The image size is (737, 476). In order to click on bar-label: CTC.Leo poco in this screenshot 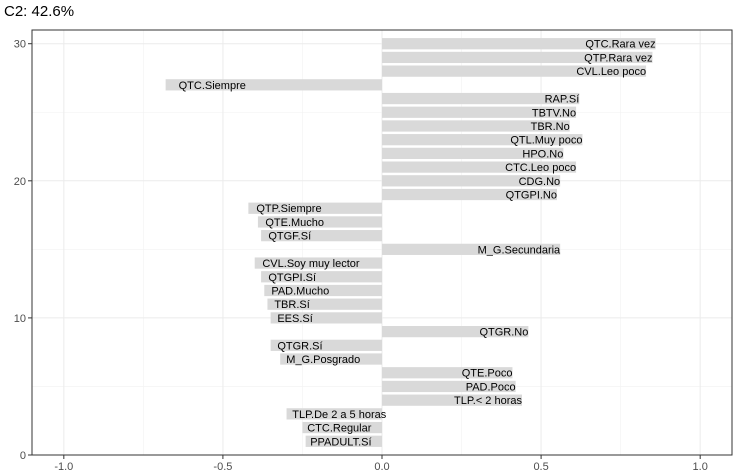, I will do `click(540, 168)`.